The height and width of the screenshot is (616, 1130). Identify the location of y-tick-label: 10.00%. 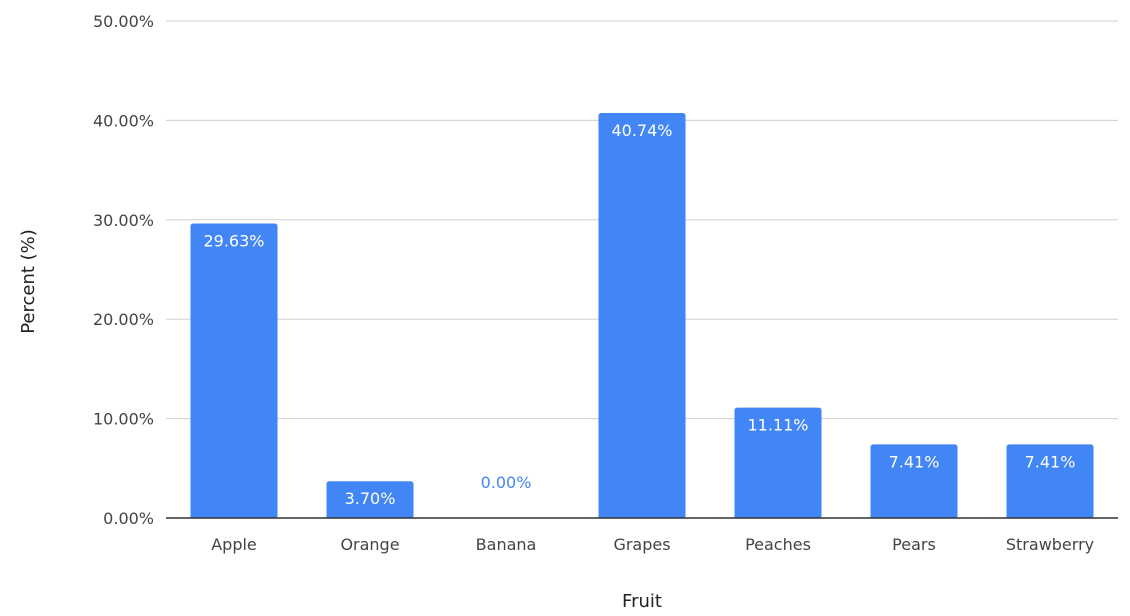
(123, 419).